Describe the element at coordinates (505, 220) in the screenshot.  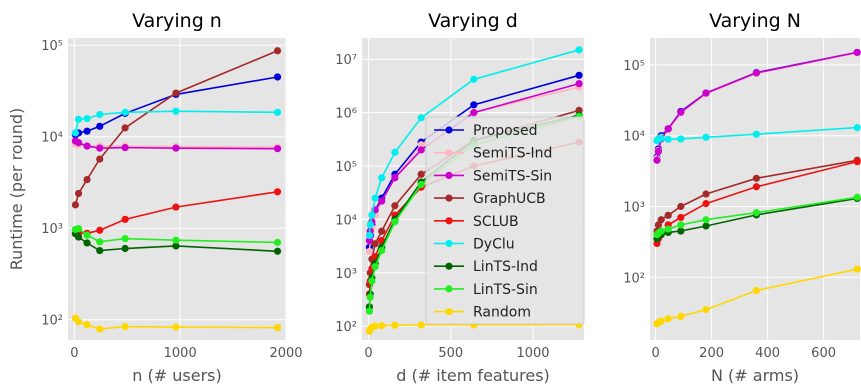
I see `legend-box` at that location.